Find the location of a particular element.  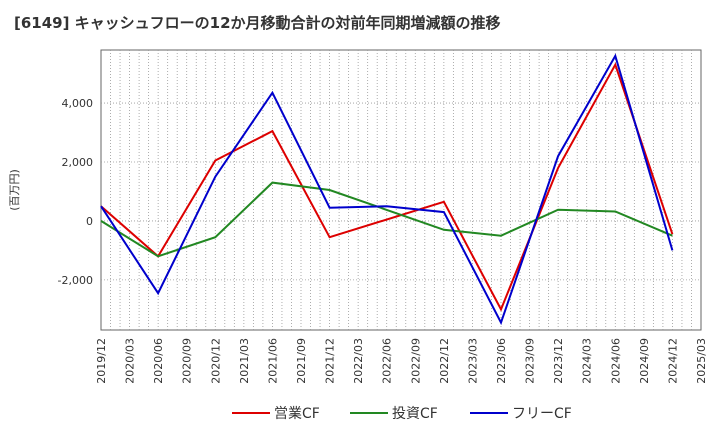

x-tick-label: 2023/09 is located at coordinates (530, 361).